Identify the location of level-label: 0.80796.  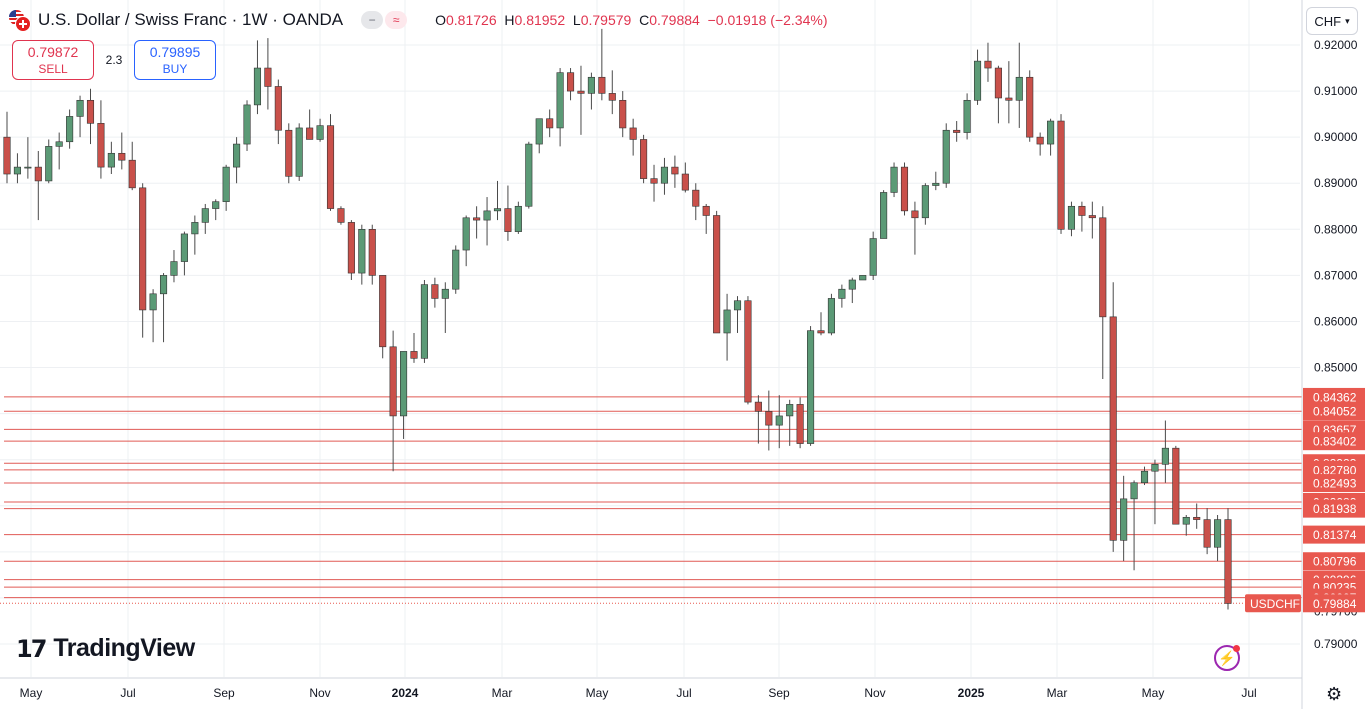
(1335, 562).